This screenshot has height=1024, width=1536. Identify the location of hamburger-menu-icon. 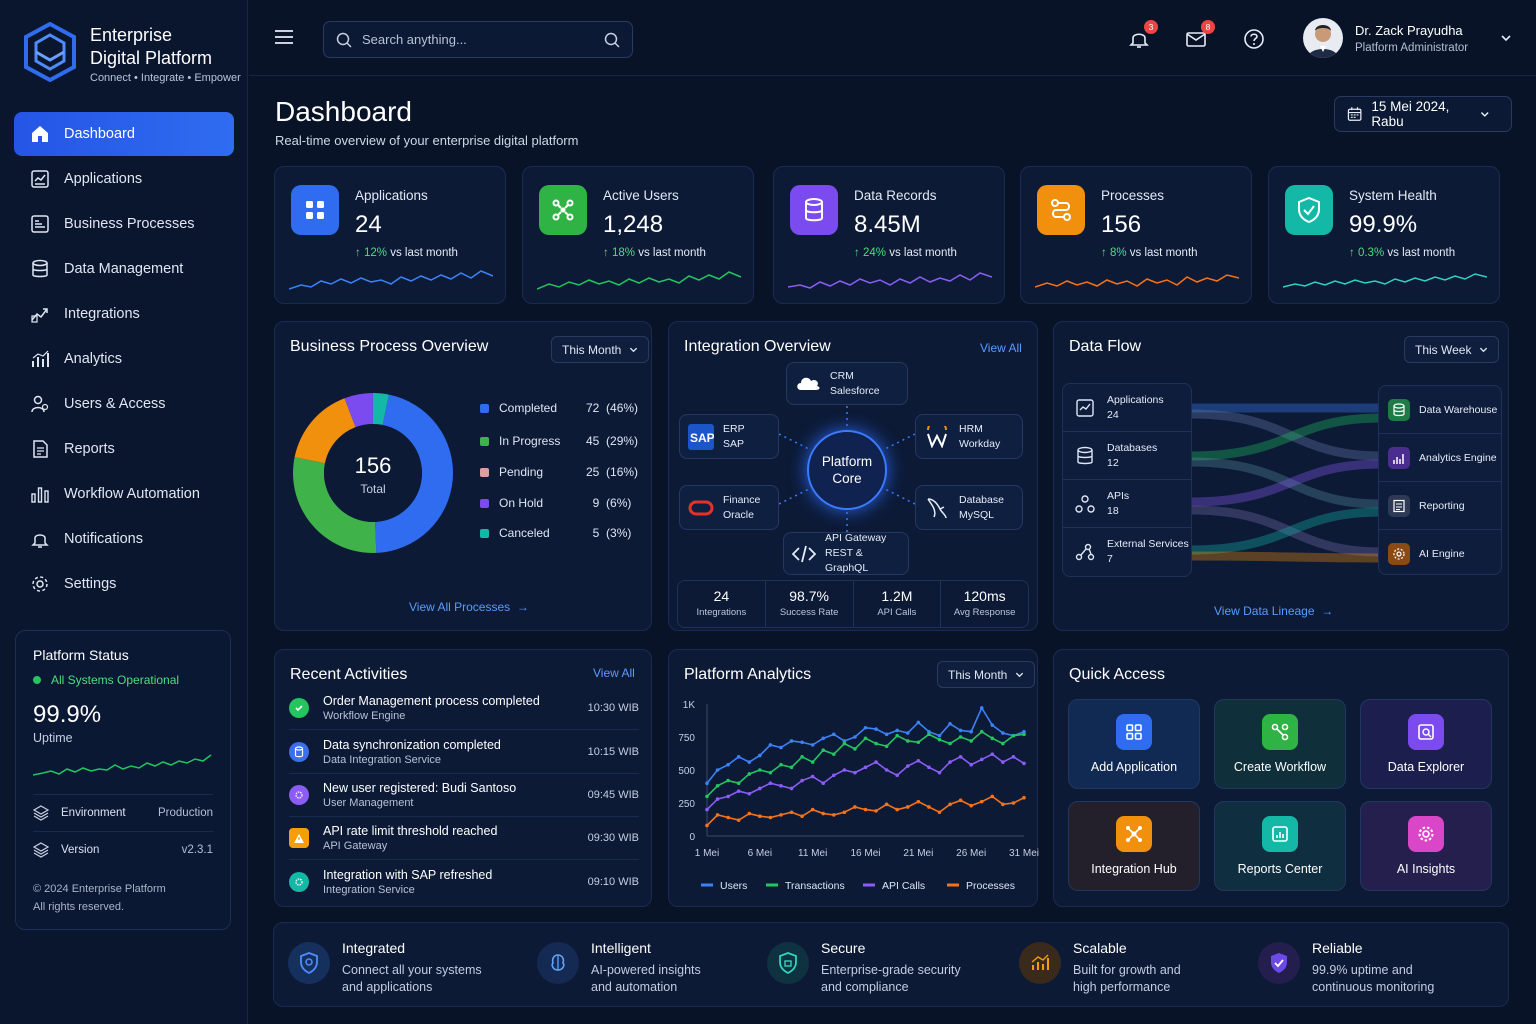
(284, 37).